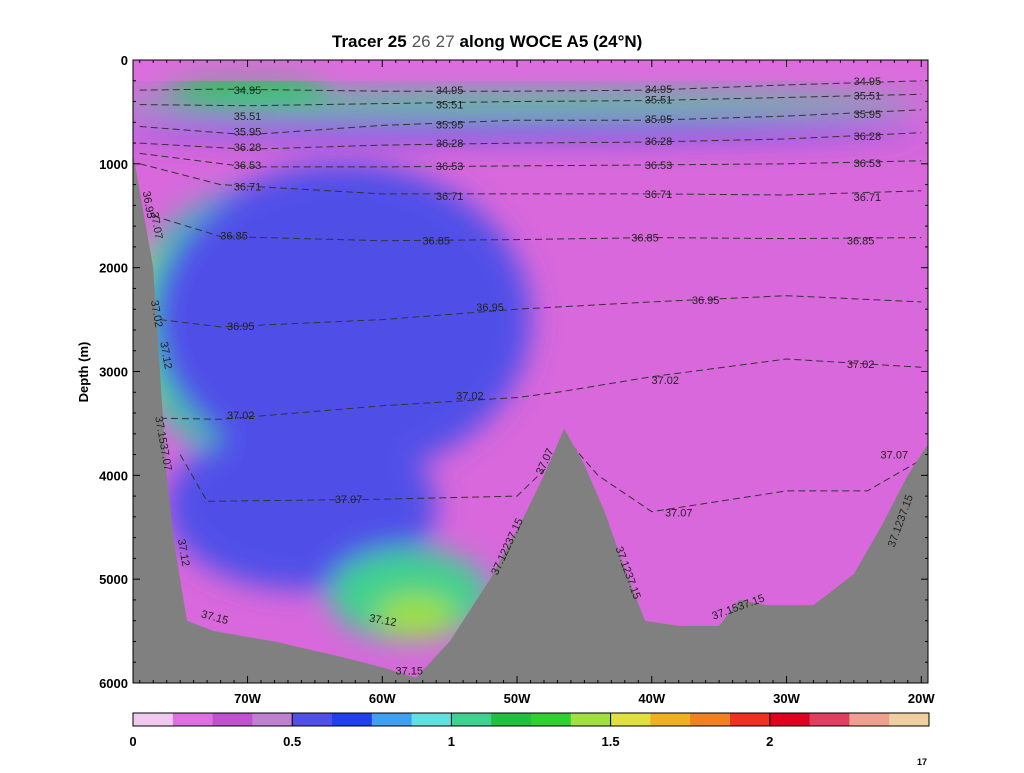 This screenshot has width=1024, height=773. Describe the element at coordinates (113, 683) in the screenshot. I see `y-tick-label: 6000` at that location.